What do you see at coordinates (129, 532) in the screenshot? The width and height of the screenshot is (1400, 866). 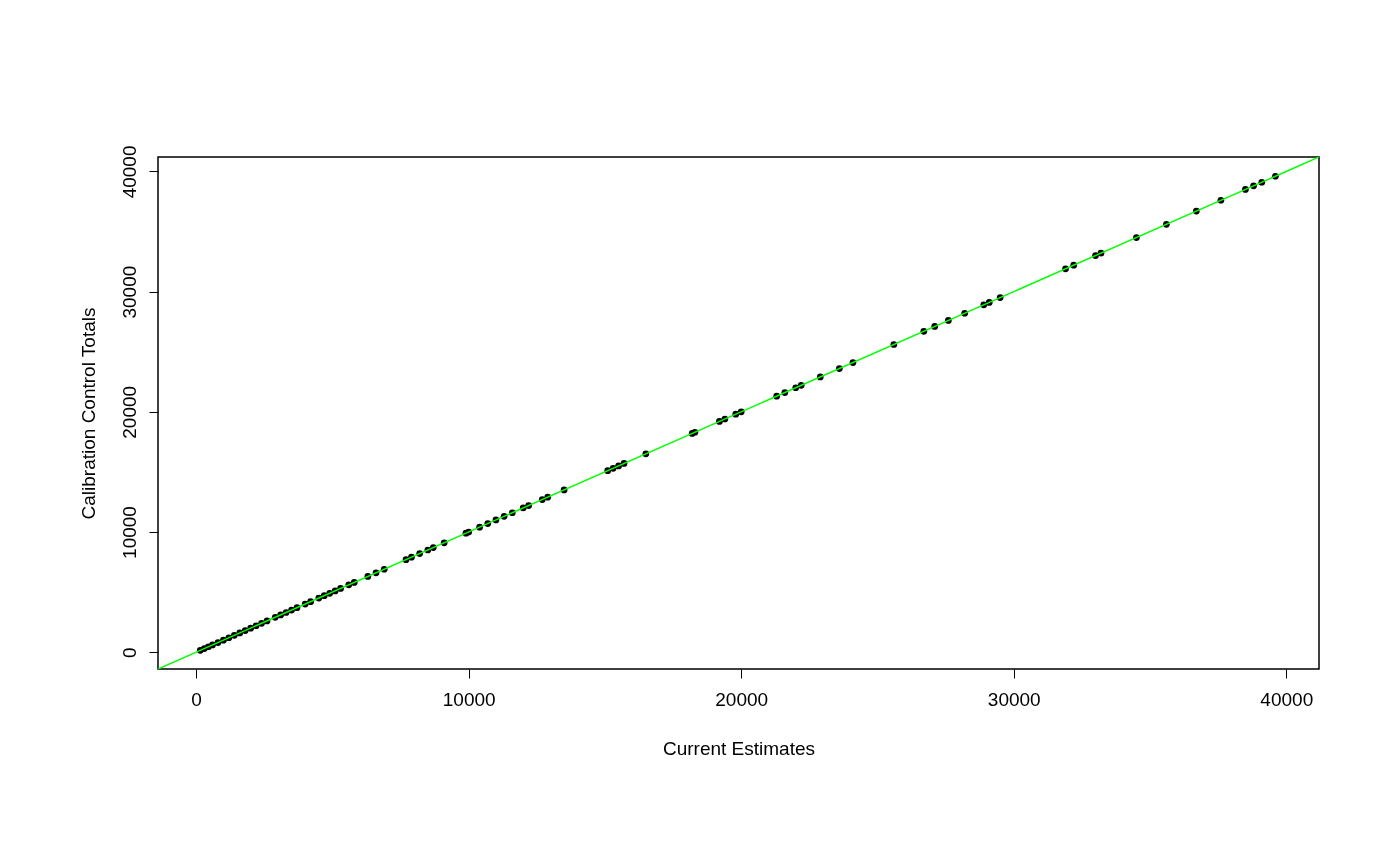 I see `y-tick-label: 10000` at bounding box center [129, 532].